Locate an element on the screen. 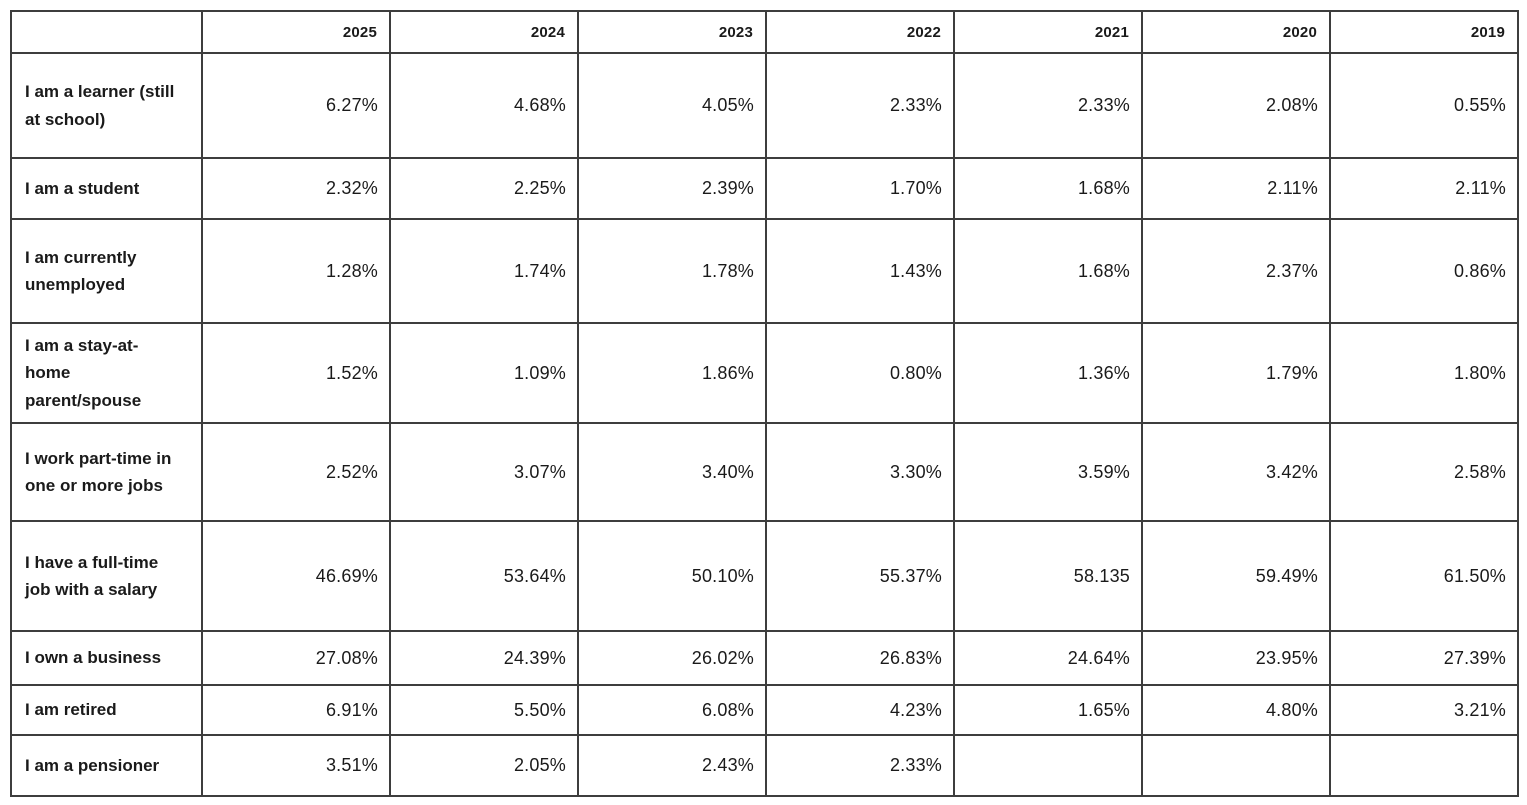  cell-unemployed-2021: 1.68% is located at coordinates (1048, 271).